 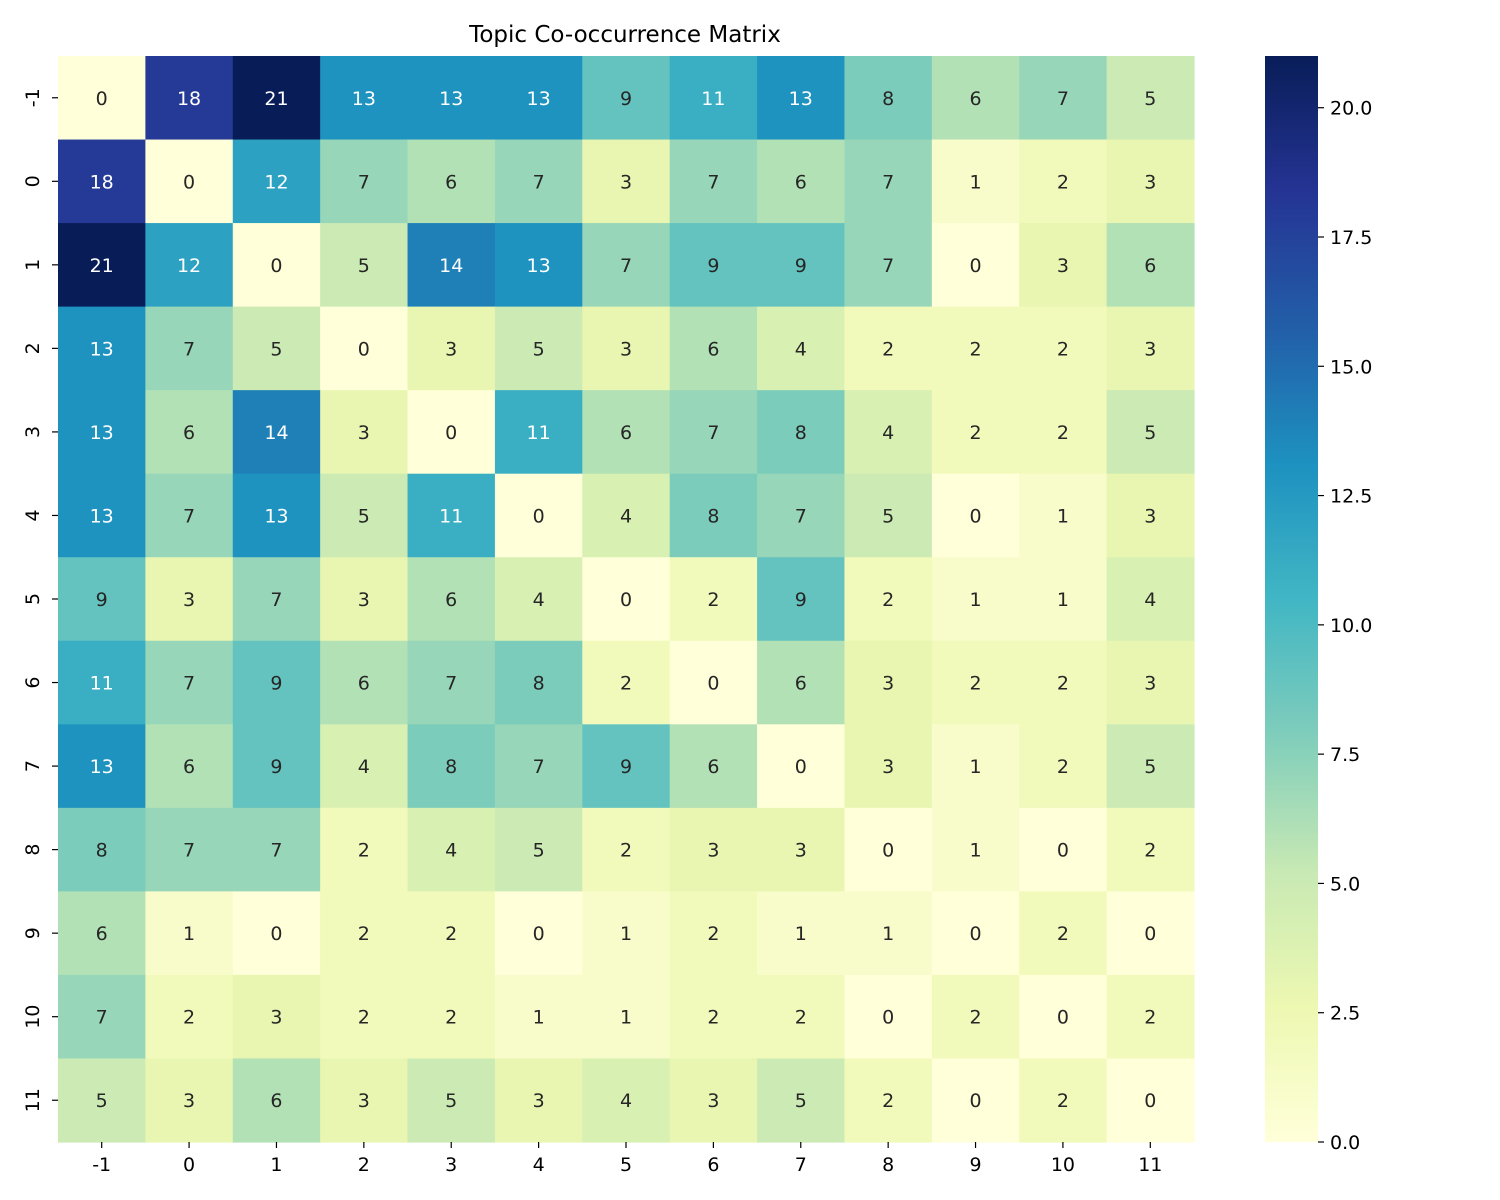 What do you see at coordinates (33, 766) in the screenshot?
I see `y-tick-label: 7` at bounding box center [33, 766].